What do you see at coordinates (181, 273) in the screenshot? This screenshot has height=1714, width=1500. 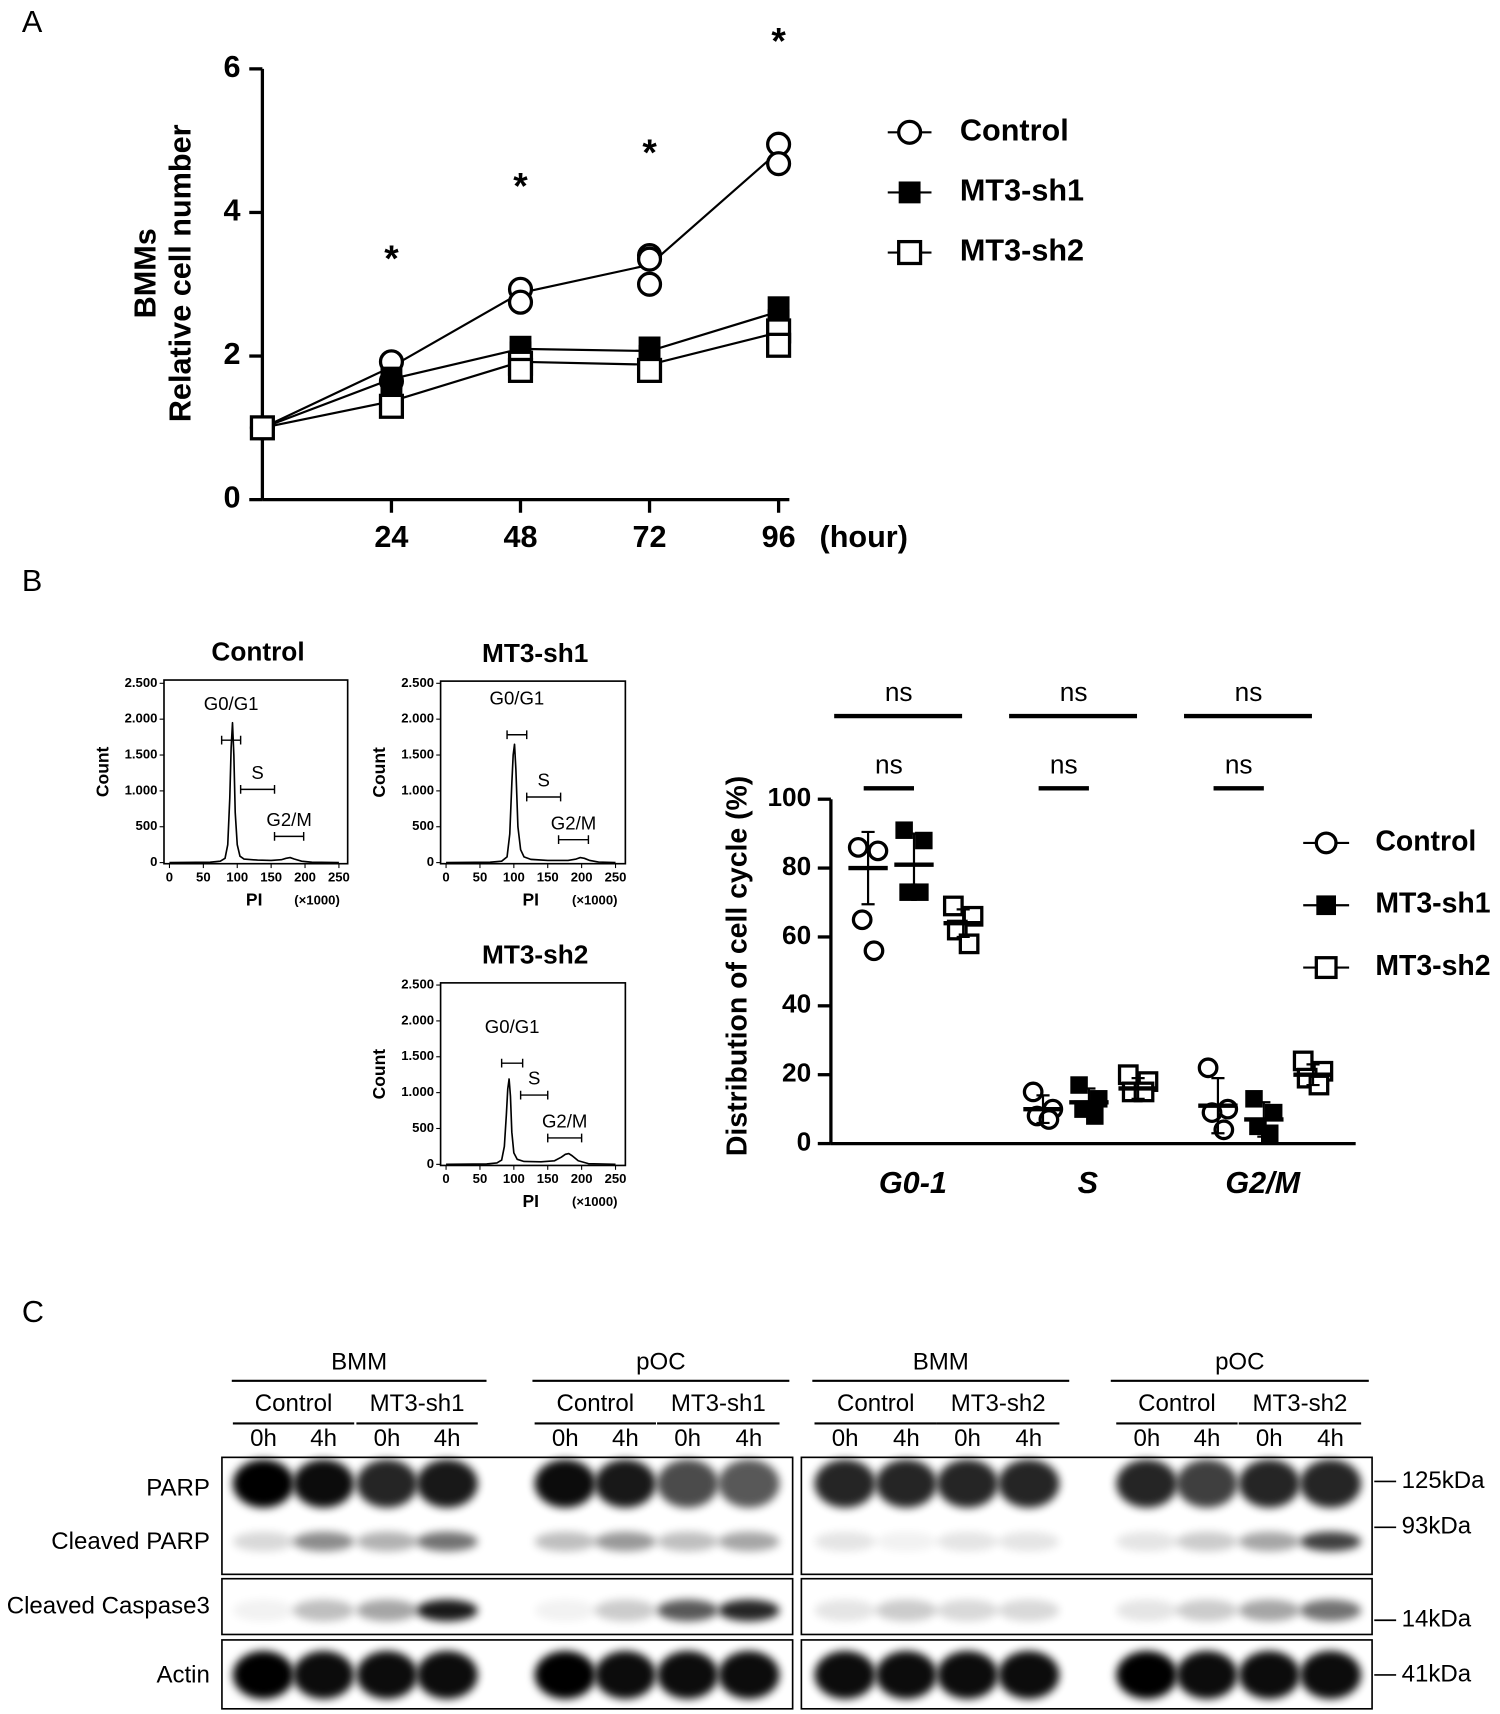 I see `y-axis-label: Relative cell number` at bounding box center [181, 273].